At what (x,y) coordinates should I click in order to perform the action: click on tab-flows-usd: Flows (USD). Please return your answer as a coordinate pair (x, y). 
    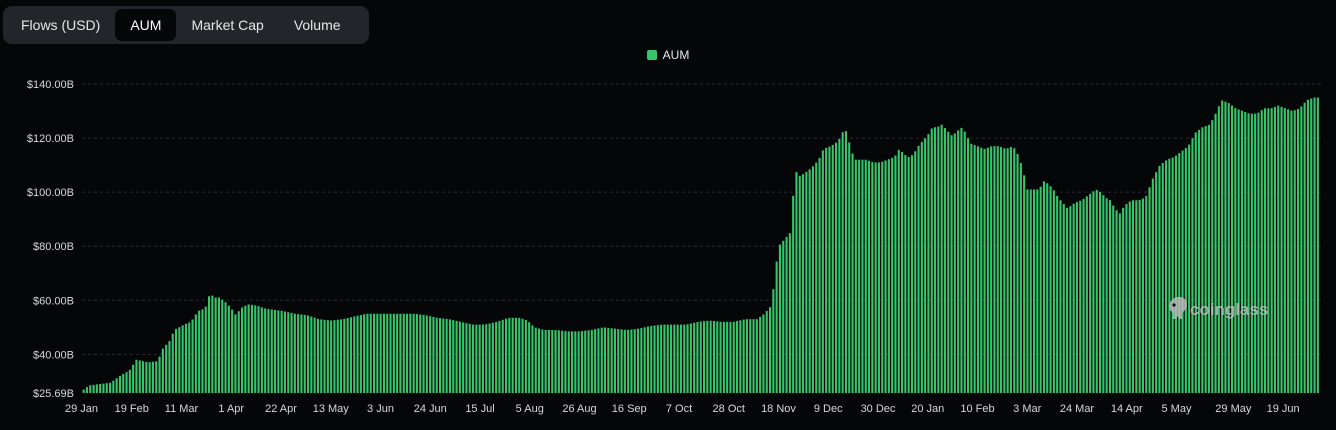
    Looking at the image, I should click on (61, 25).